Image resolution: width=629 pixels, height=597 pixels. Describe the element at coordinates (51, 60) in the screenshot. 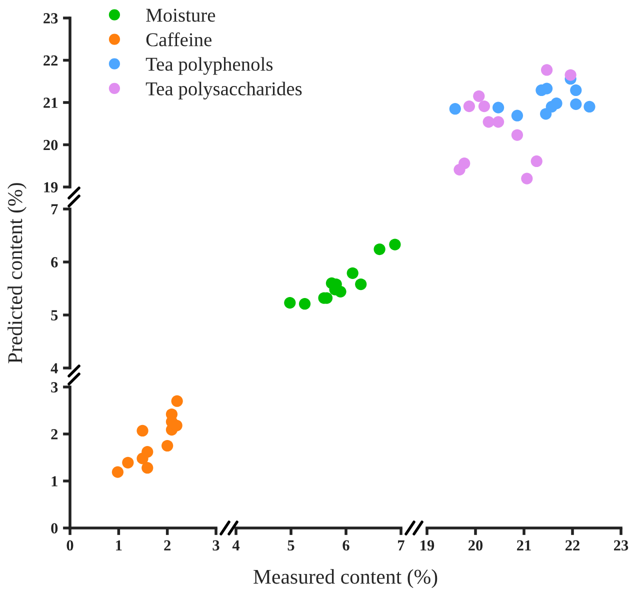

I see `y-tick-label: 22` at that location.